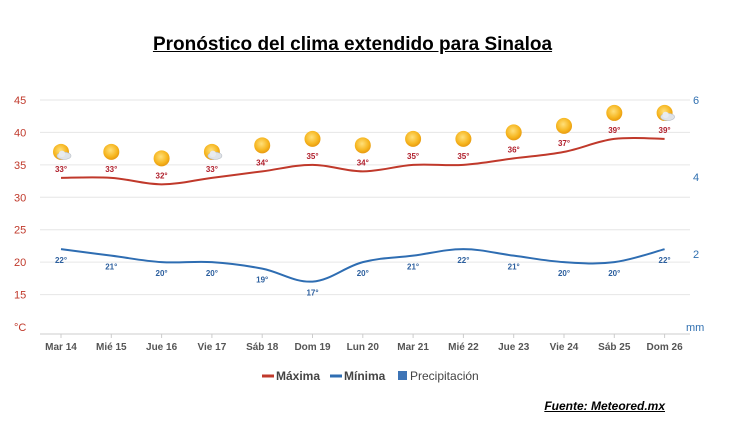 The width and height of the screenshot is (745, 444). I want to click on x-tick-label: Sáb 18, so click(262, 347).